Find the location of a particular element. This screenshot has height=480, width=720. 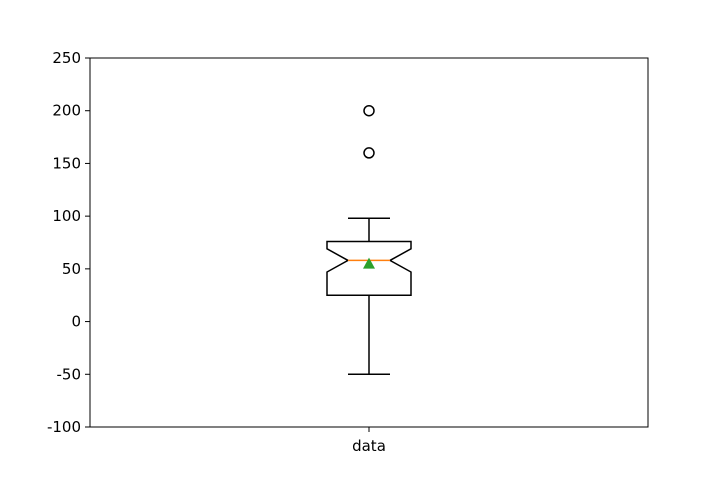

x-tick-label: data is located at coordinates (369, 446).